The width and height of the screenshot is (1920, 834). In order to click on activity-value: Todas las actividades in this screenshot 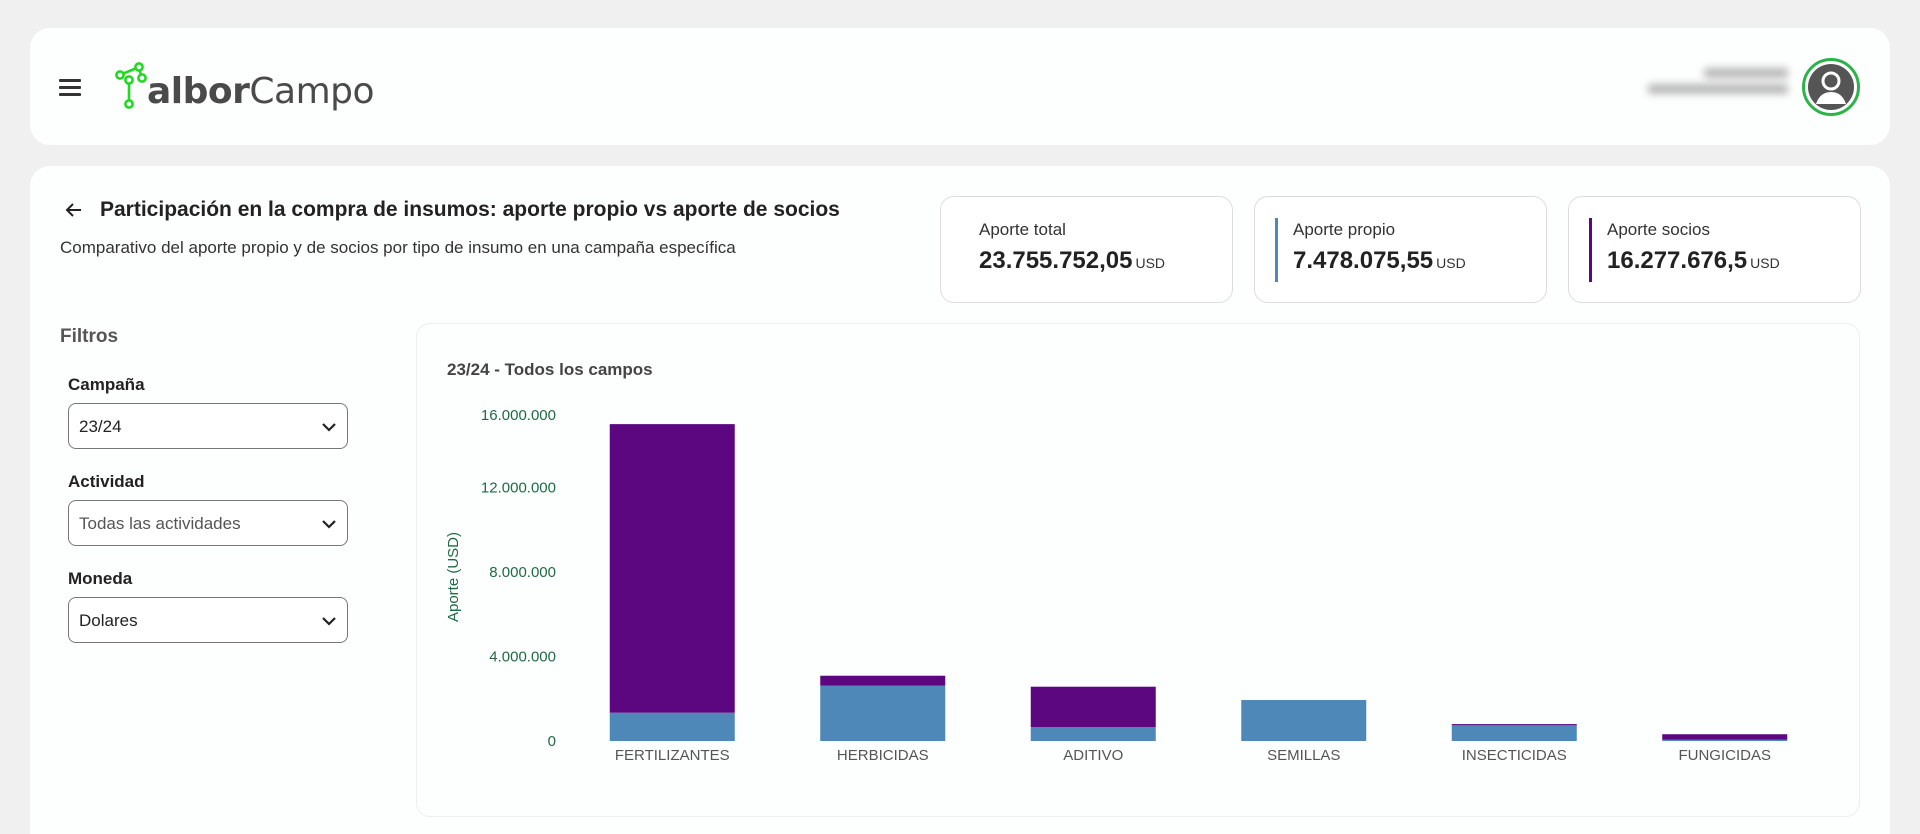, I will do `click(160, 523)`.